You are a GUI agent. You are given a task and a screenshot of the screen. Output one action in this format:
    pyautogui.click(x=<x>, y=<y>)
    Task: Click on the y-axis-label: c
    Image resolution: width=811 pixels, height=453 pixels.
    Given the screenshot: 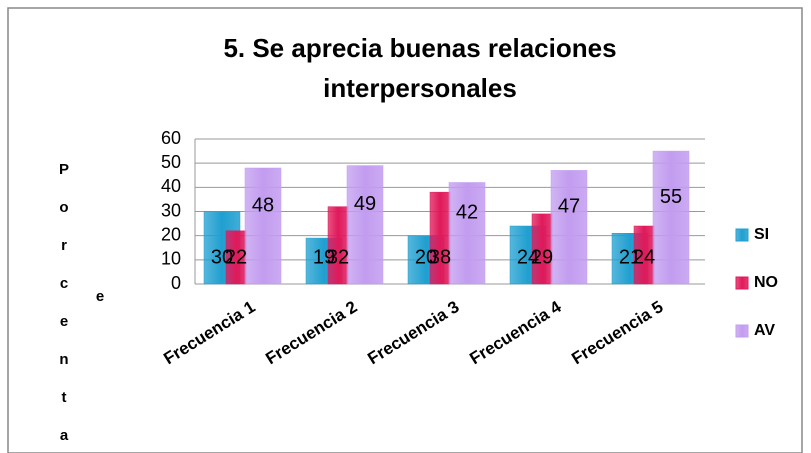 What is the action you would take?
    pyautogui.click(x=64, y=283)
    